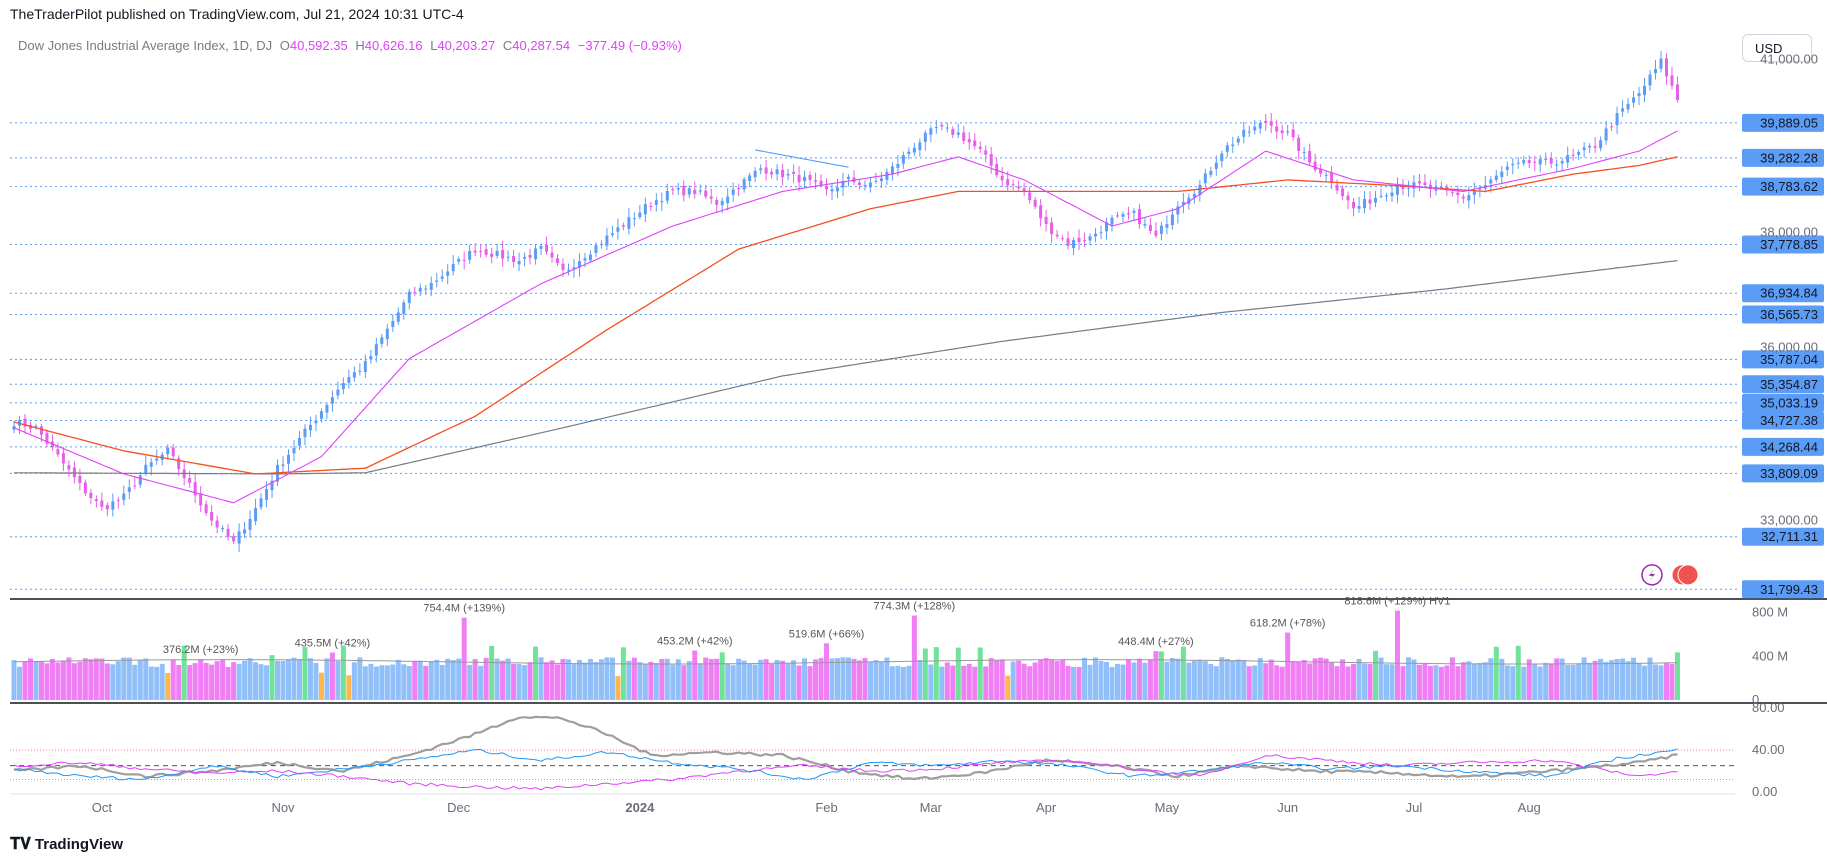 The image size is (1827, 864). I want to click on time-axis-tick: Jun, so click(1287, 807).